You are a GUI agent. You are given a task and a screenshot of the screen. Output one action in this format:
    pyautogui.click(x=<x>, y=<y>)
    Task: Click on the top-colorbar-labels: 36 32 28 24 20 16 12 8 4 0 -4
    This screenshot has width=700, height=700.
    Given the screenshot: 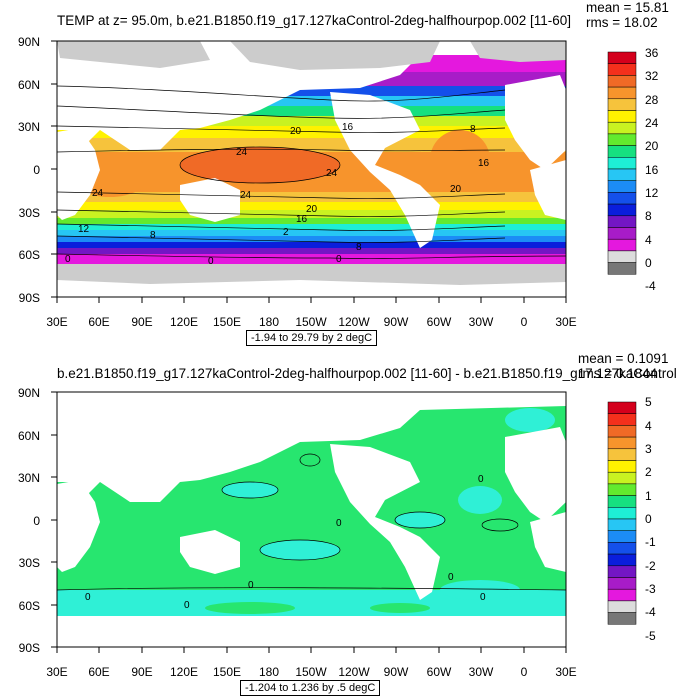 What is the action you would take?
    pyautogui.click(x=652, y=169)
    